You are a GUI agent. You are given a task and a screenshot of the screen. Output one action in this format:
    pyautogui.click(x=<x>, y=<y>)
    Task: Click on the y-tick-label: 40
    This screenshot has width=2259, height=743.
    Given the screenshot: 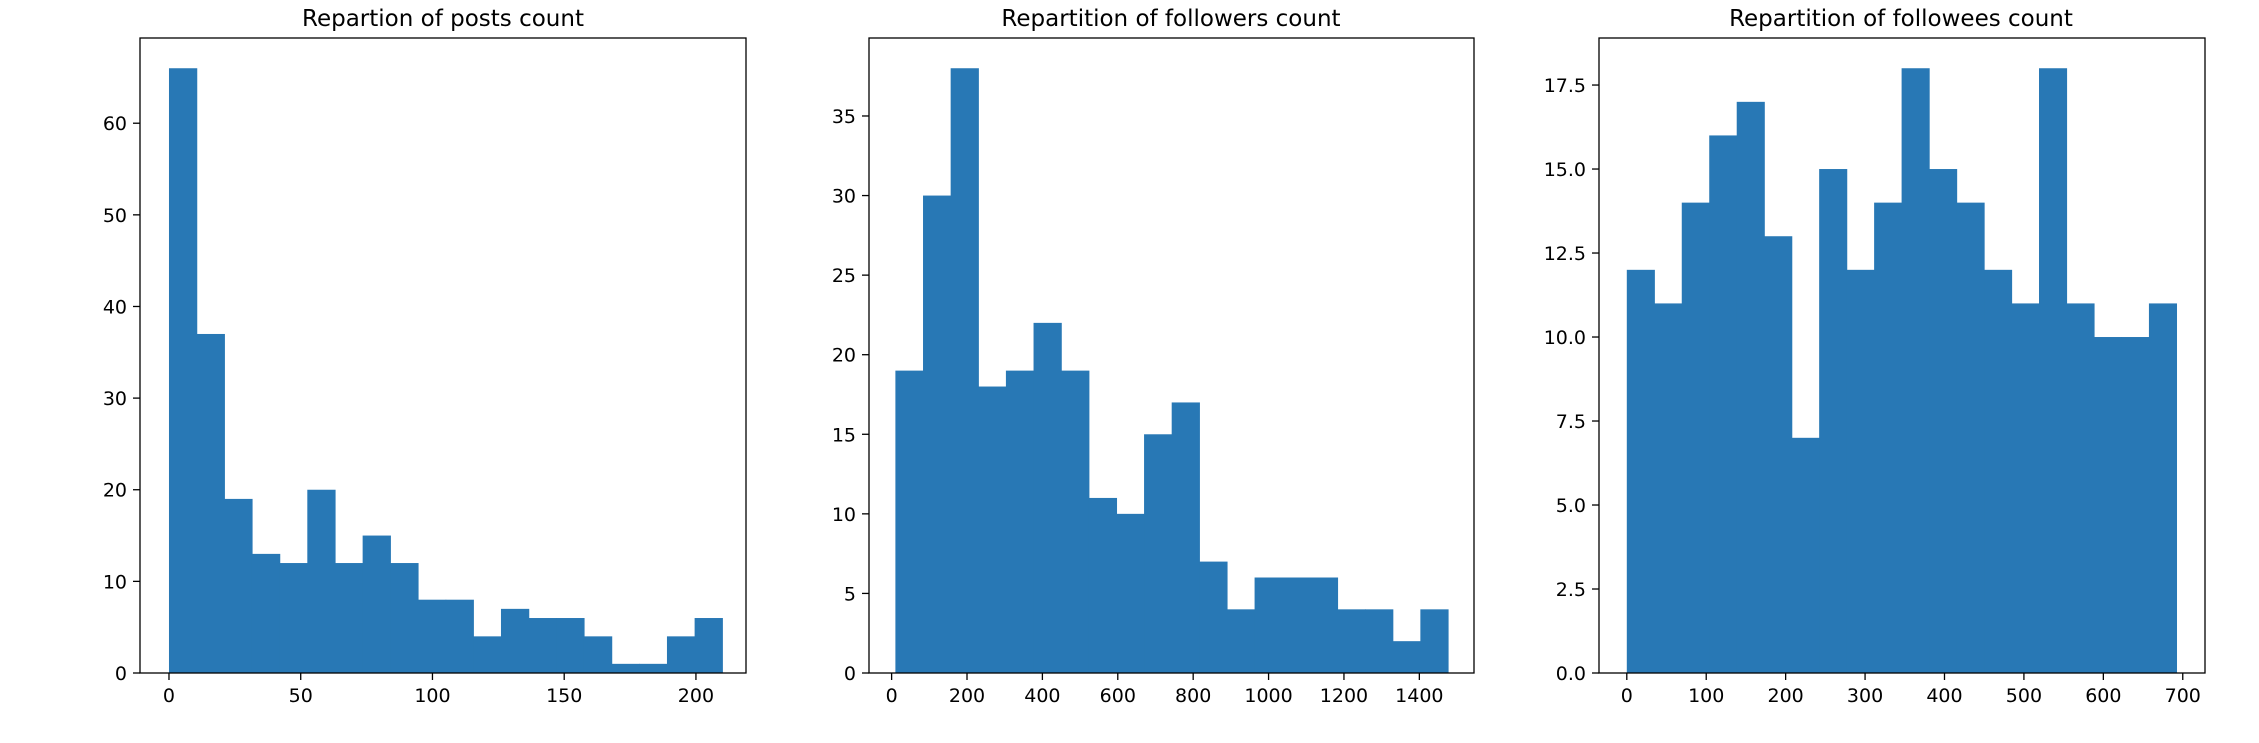 What is the action you would take?
    pyautogui.click(x=115, y=307)
    